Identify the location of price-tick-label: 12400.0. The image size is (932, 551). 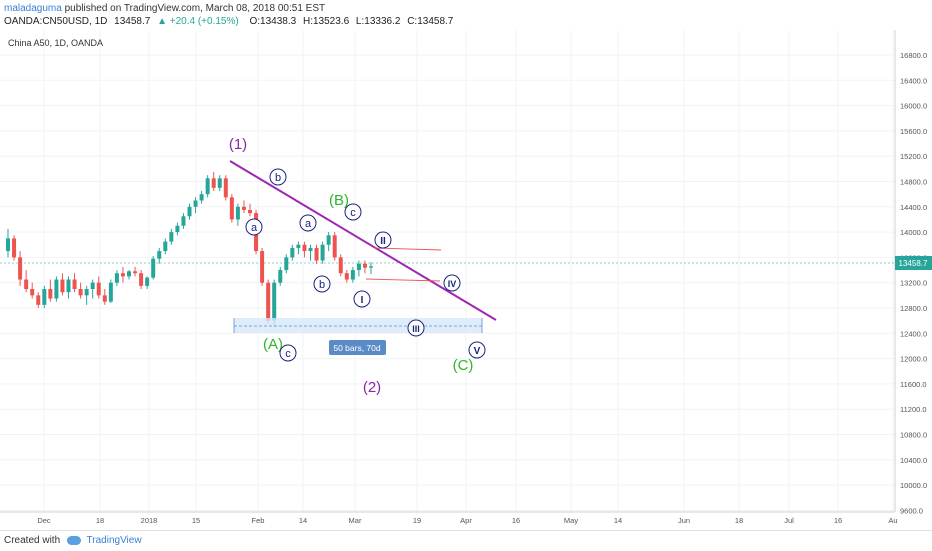
(913, 333).